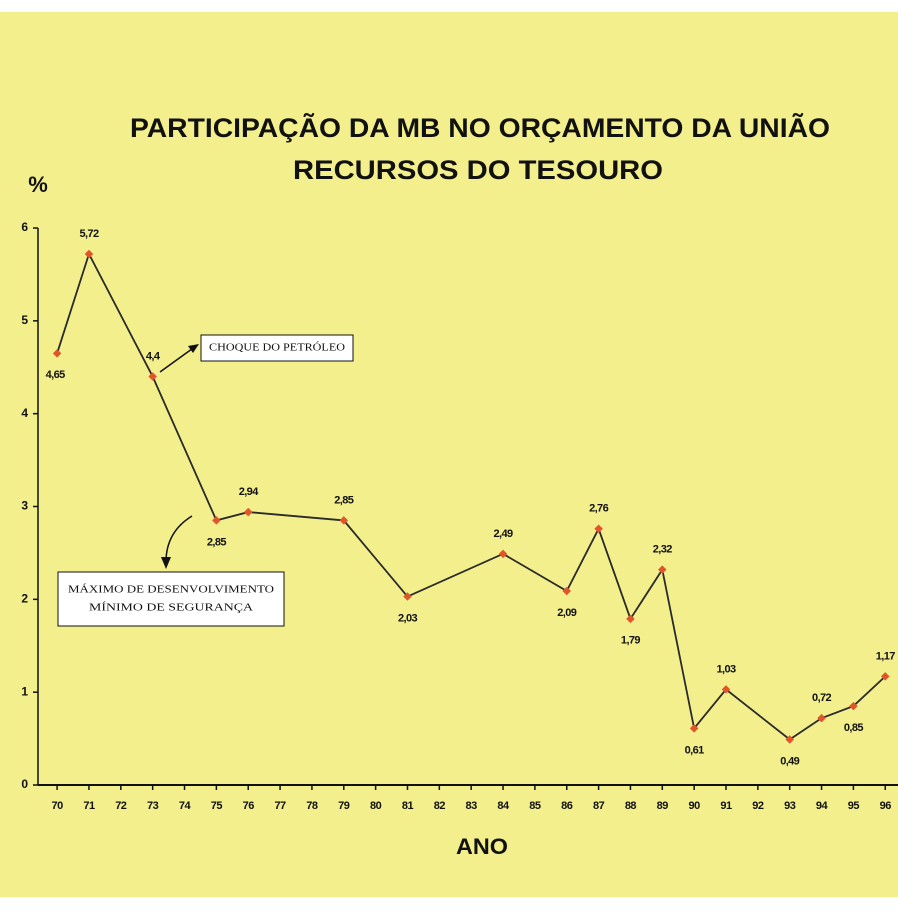  What do you see at coordinates (853, 728) in the screenshot?
I see `data-label: 0,85` at bounding box center [853, 728].